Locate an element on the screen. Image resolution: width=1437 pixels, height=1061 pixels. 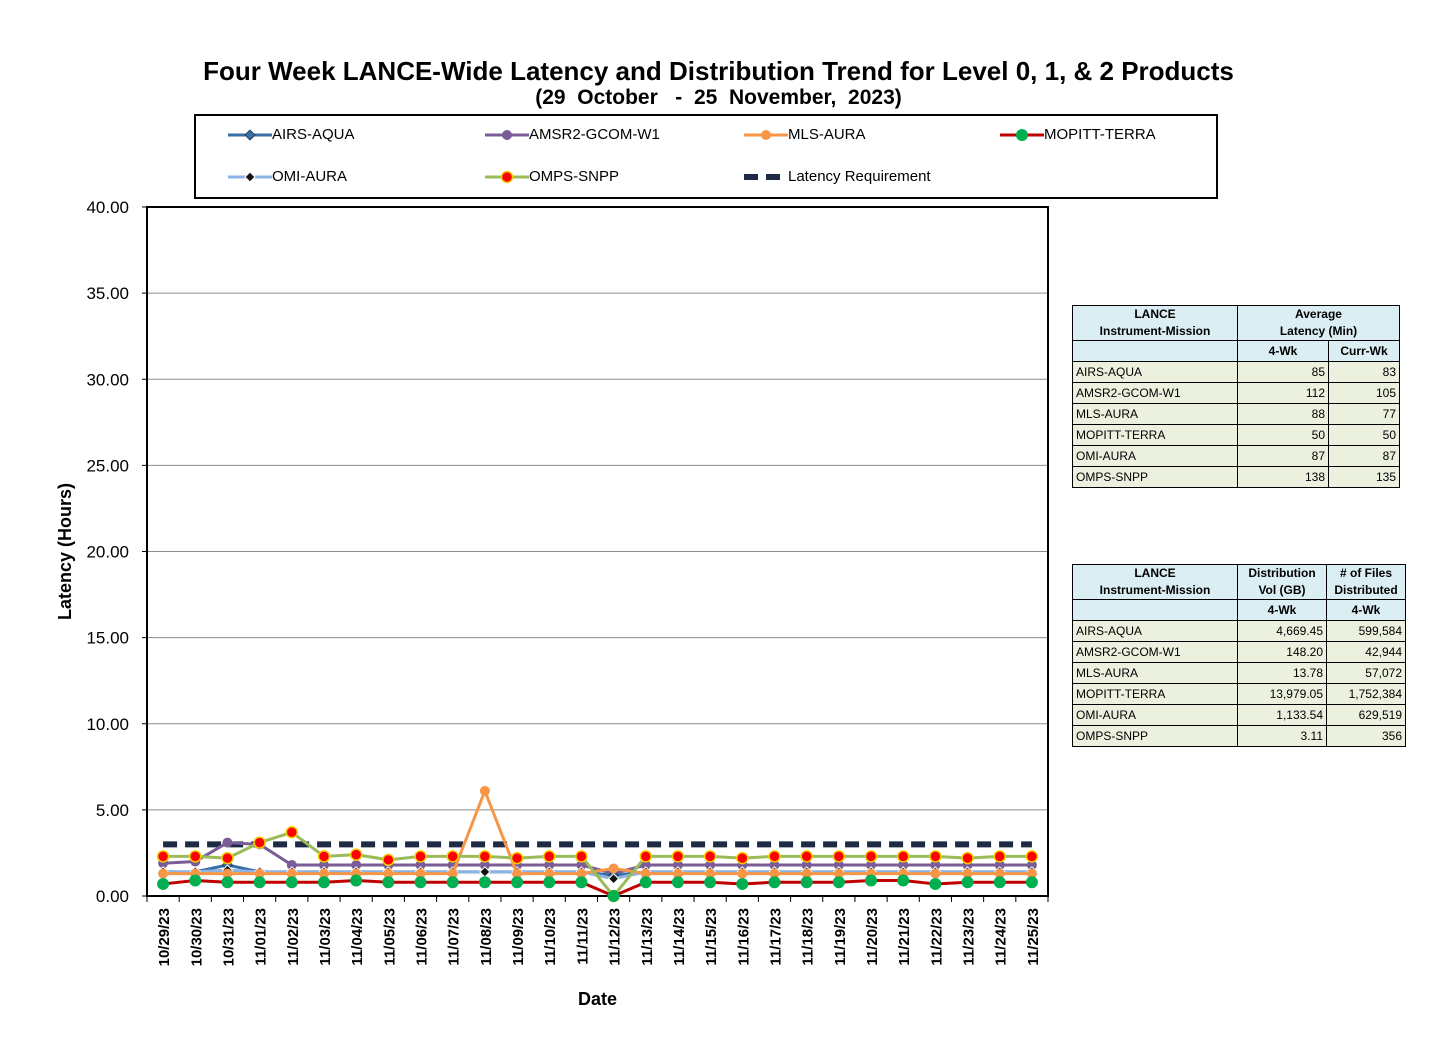
series-mopitt-terra is located at coordinates (597, 888).